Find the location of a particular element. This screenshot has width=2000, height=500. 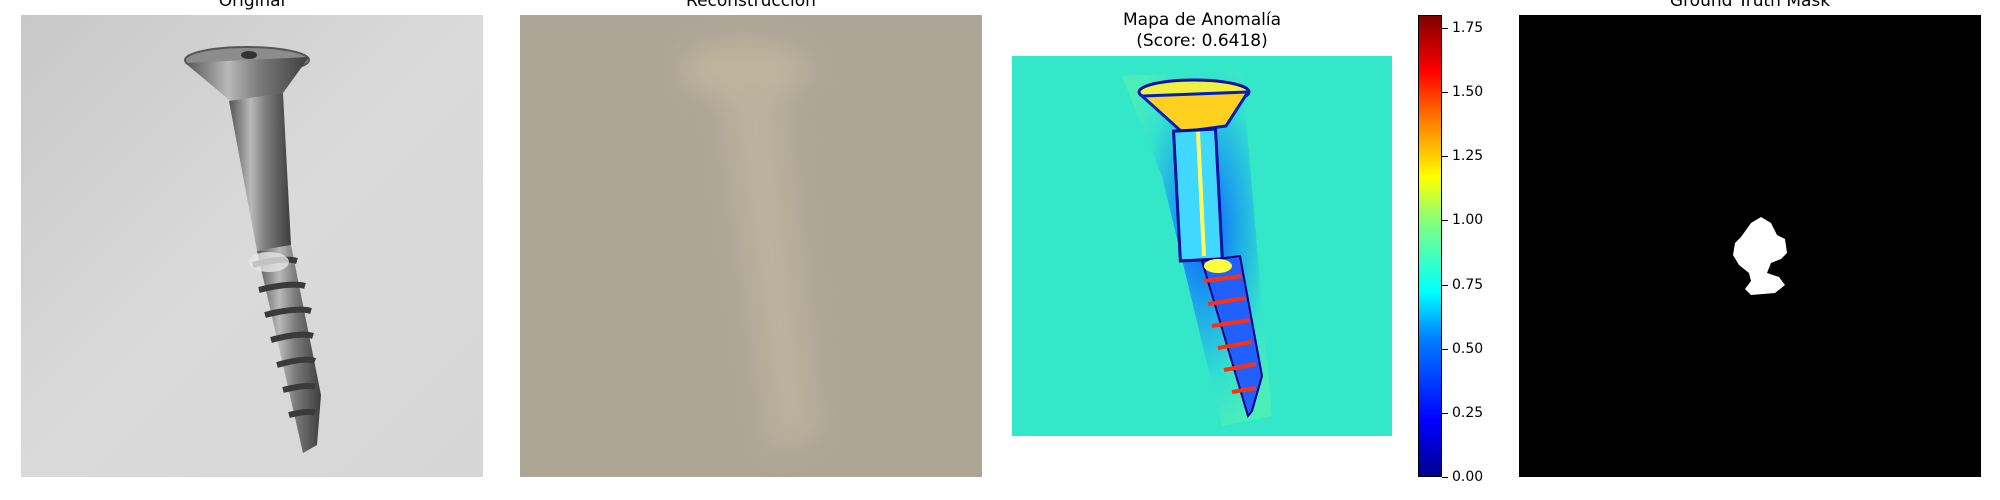

panel-title-ground-truth: Ground Truth Mask is located at coordinates (1750, 5).